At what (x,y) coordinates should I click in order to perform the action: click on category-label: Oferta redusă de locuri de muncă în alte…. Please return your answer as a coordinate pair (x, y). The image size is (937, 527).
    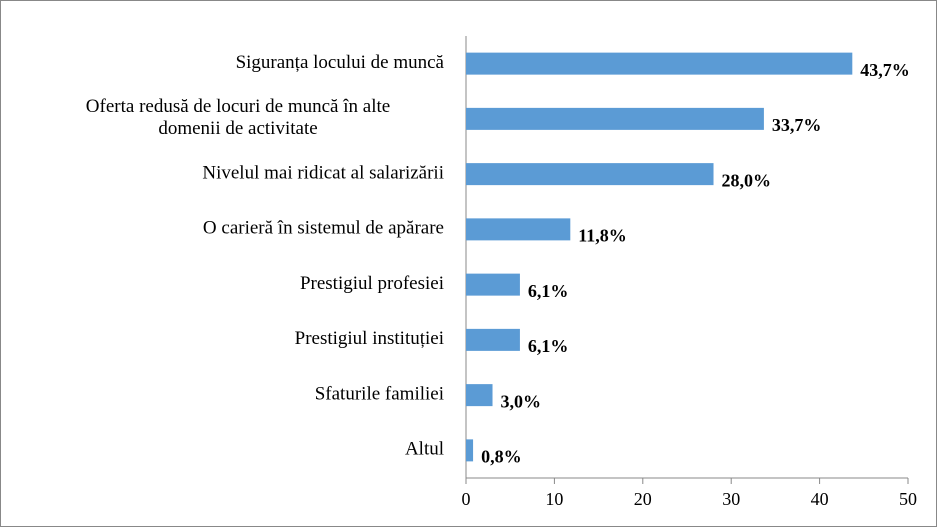
    Looking at the image, I should click on (238, 117).